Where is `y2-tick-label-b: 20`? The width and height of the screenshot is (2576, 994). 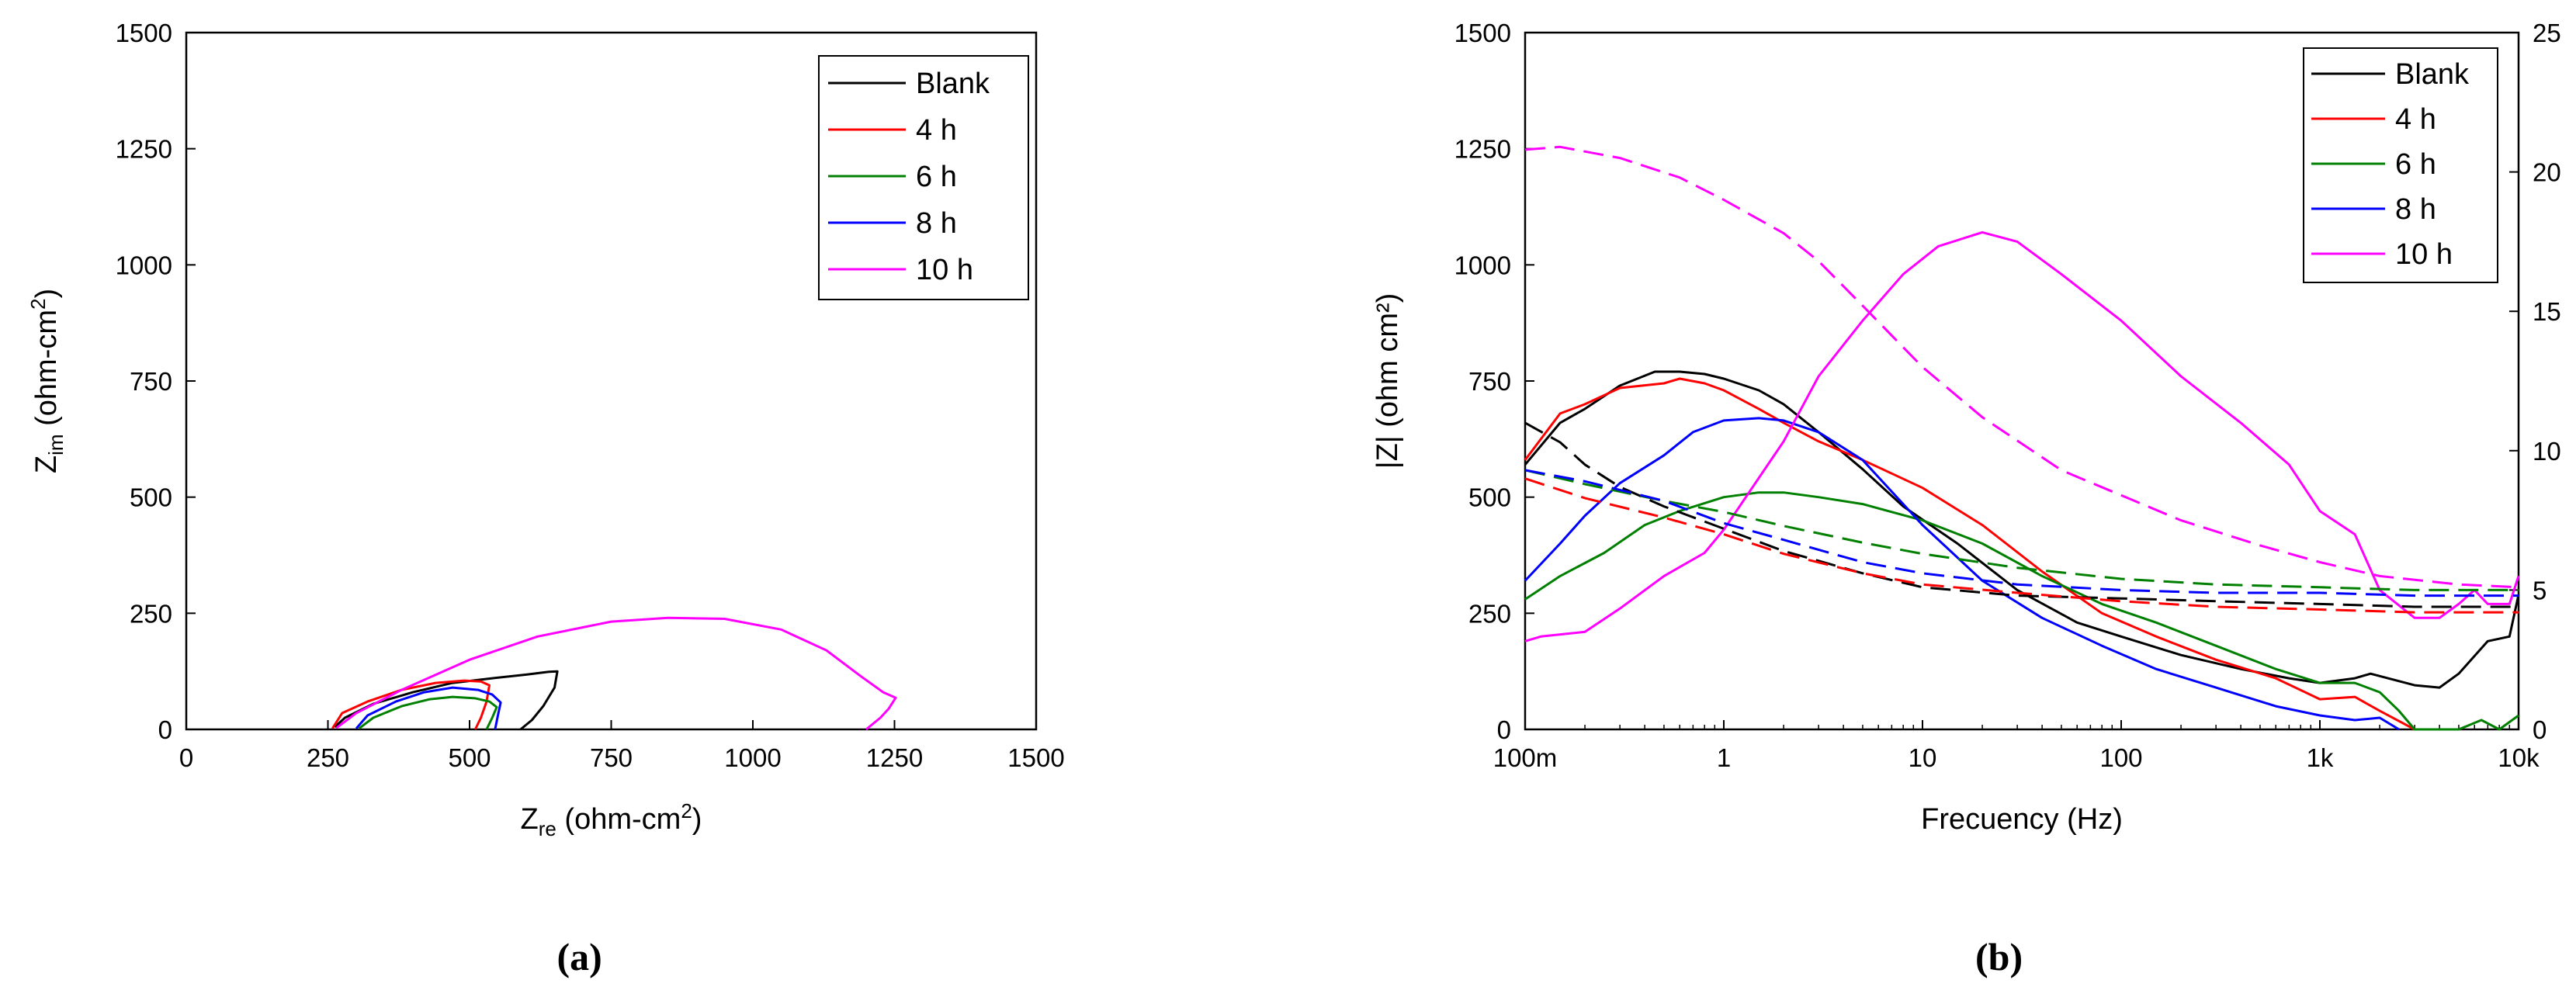 y2-tick-label-b: 20 is located at coordinates (2547, 172).